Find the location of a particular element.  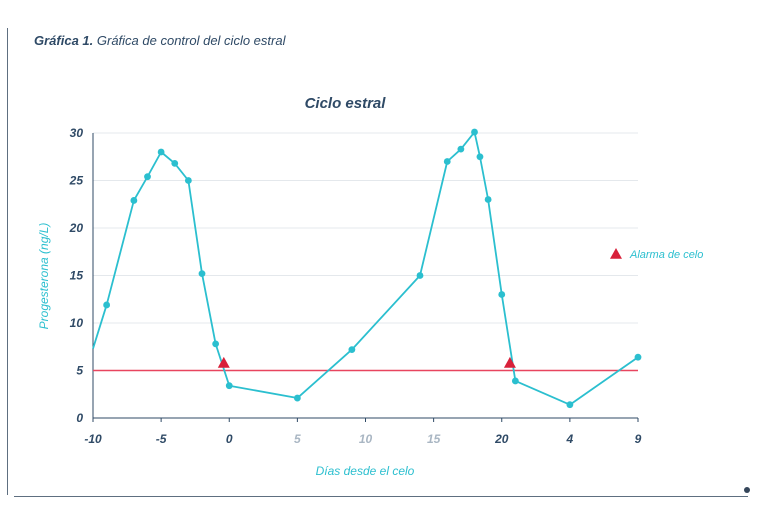

x-tick-label: 5 is located at coordinates (297, 439).